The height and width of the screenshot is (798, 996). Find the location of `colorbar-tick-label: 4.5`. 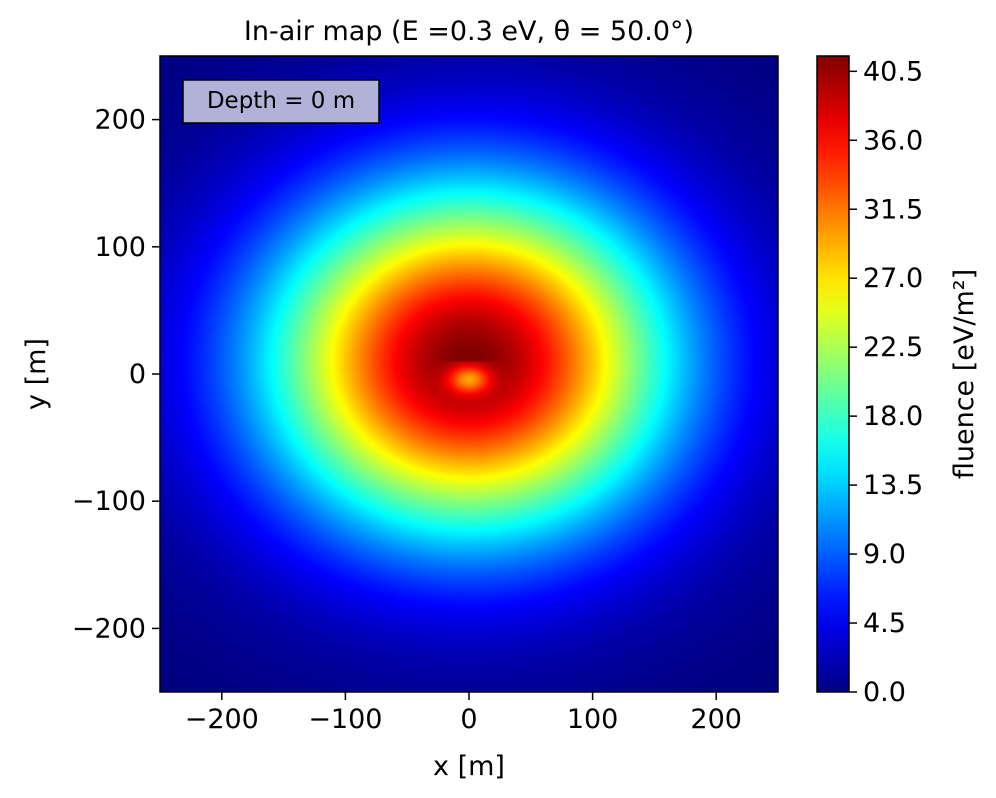

colorbar-tick-label: 4.5 is located at coordinates (884, 623).